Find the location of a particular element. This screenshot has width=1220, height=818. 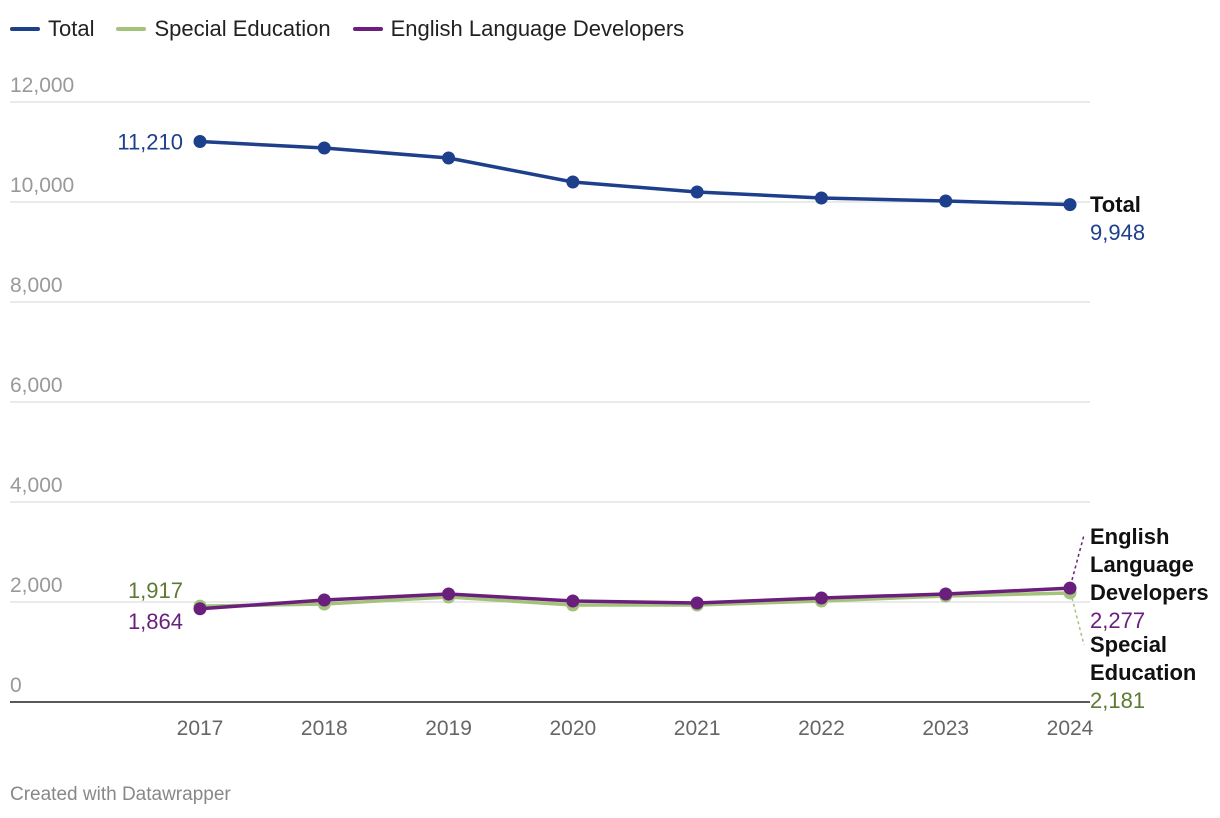

x-tick-label: 2018 is located at coordinates (324, 728).